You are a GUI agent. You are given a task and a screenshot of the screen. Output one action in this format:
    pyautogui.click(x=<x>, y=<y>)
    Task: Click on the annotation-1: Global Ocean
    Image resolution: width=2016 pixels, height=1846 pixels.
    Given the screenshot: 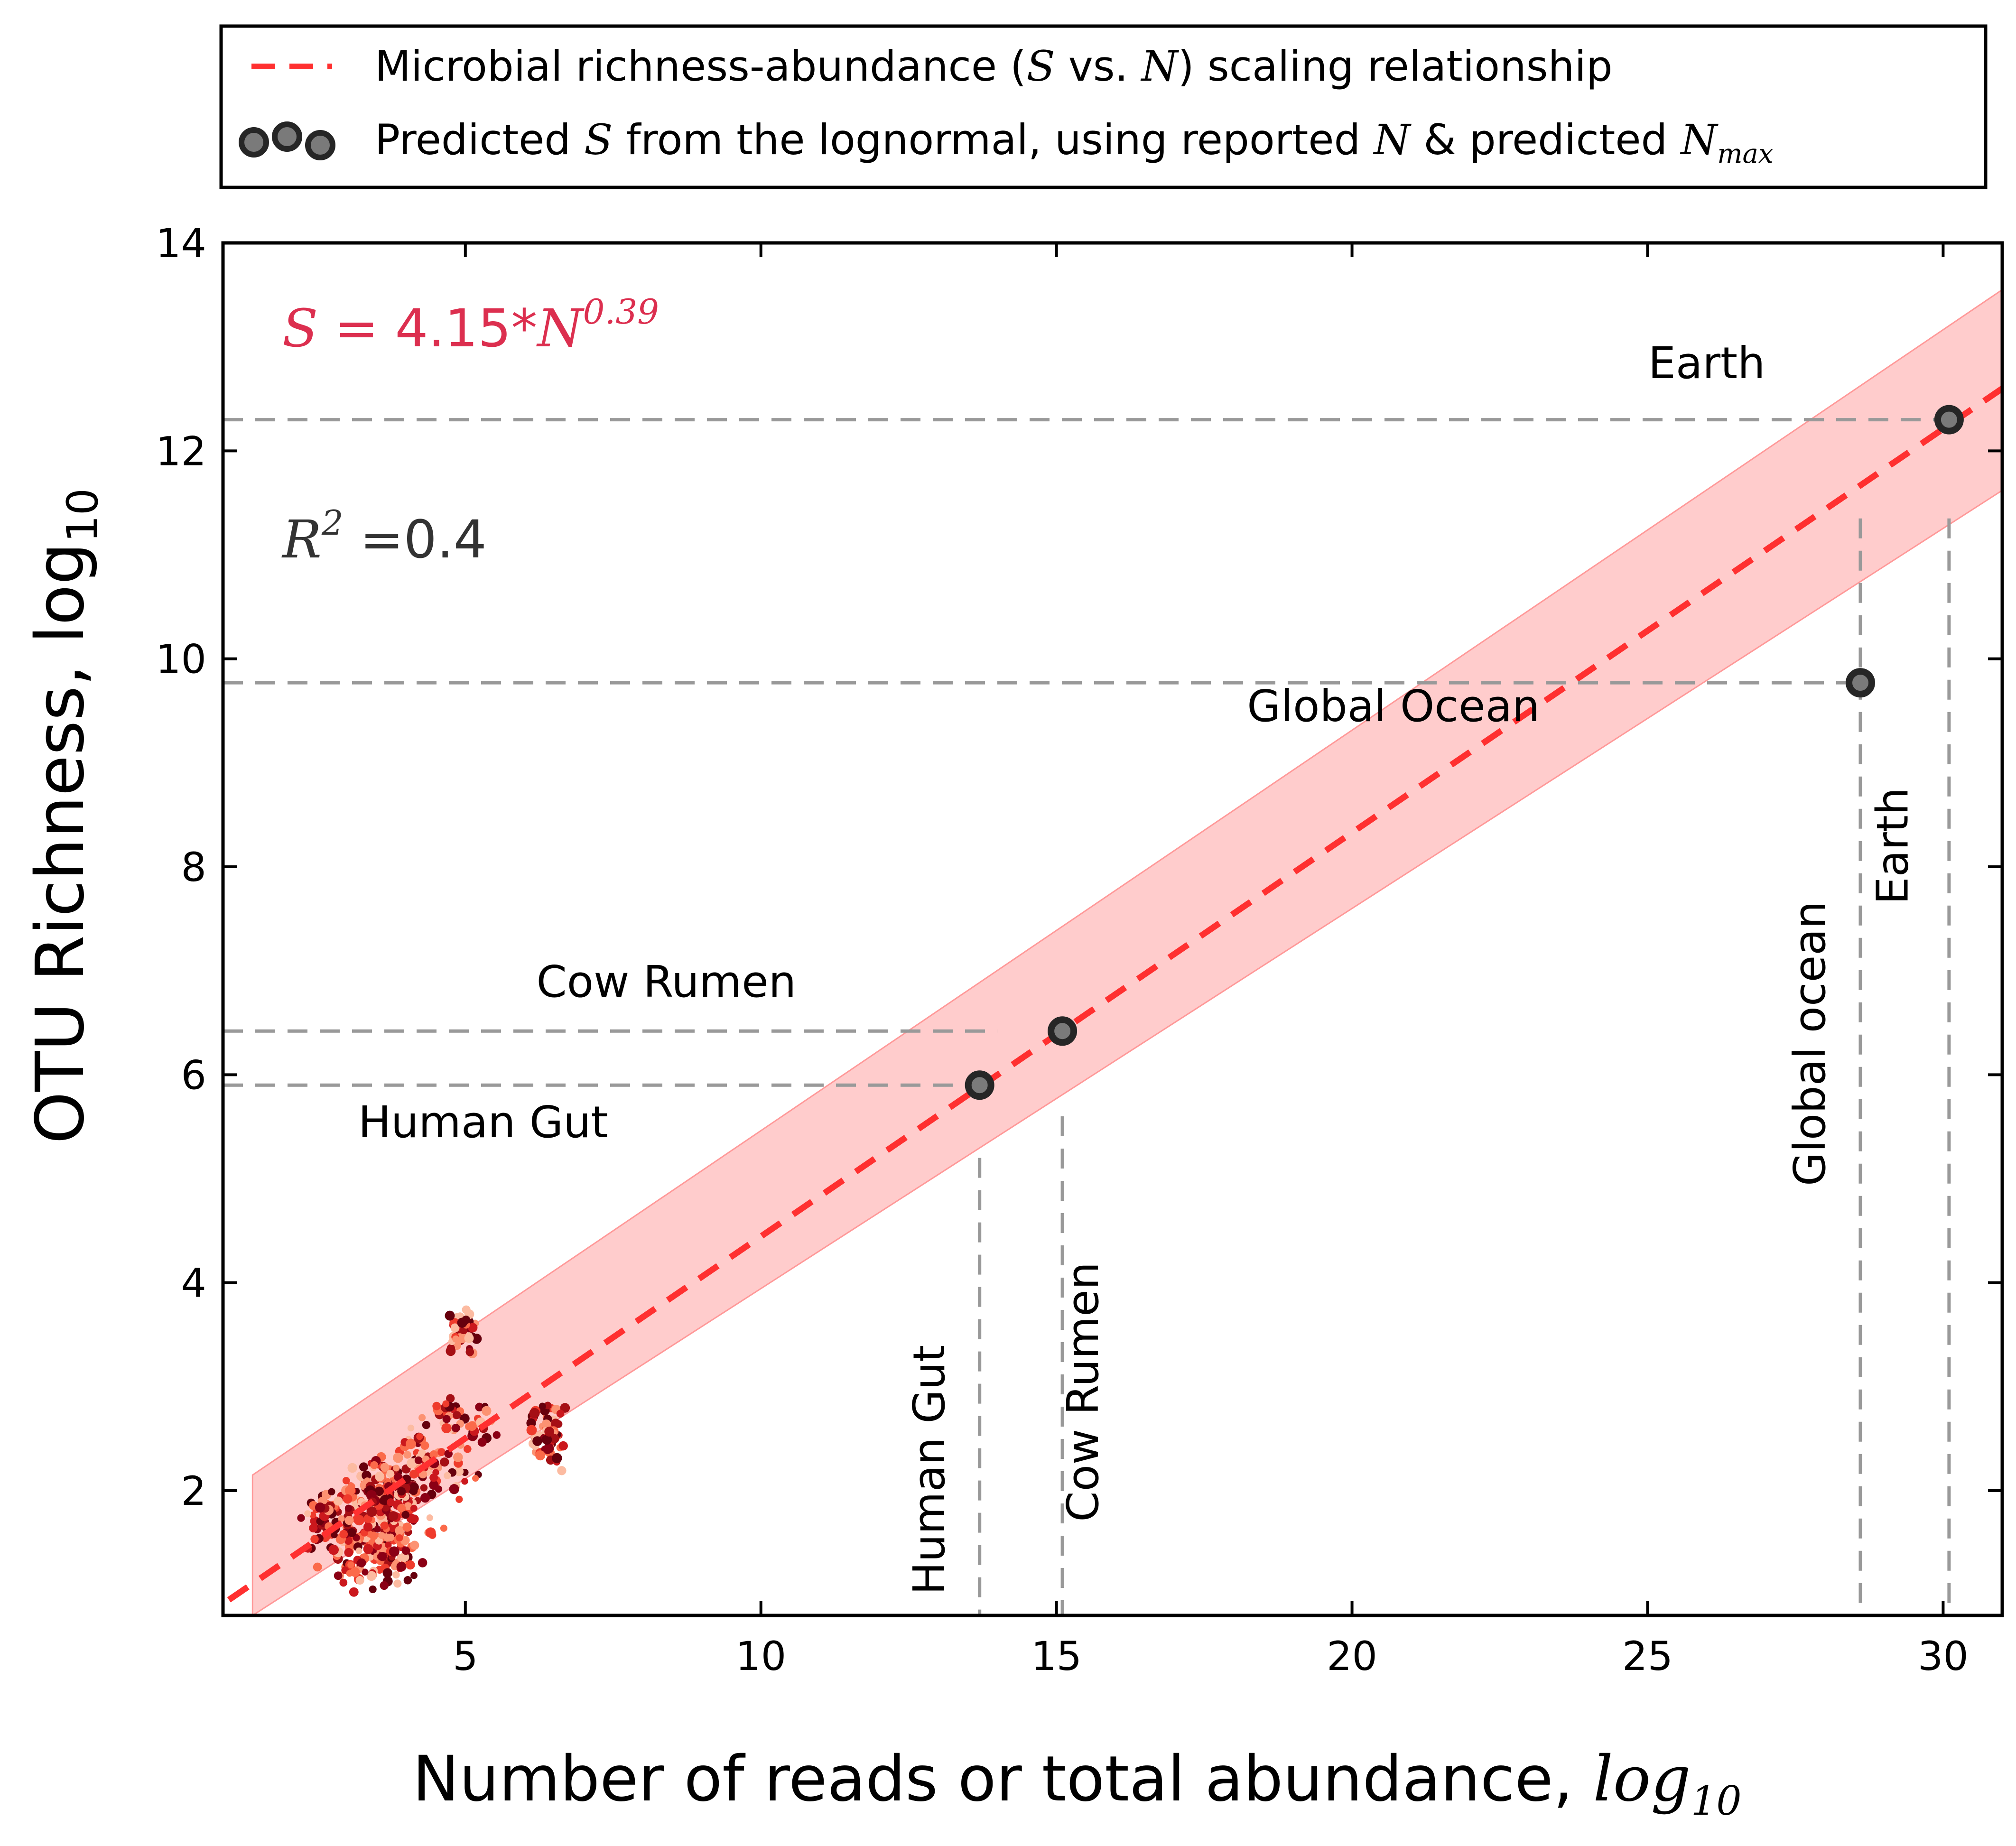 What is the action you would take?
    pyautogui.click(x=1393, y=706)
    